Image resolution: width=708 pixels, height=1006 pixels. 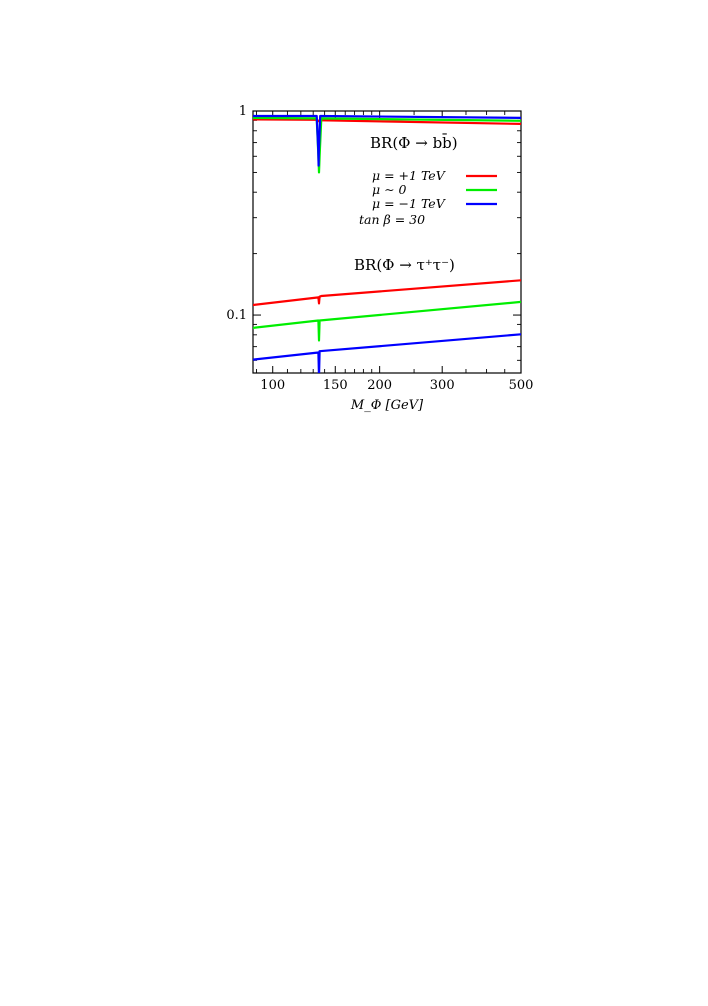 I want to click on legend-label: μ ∼ 0, so click(x=389, y=189).